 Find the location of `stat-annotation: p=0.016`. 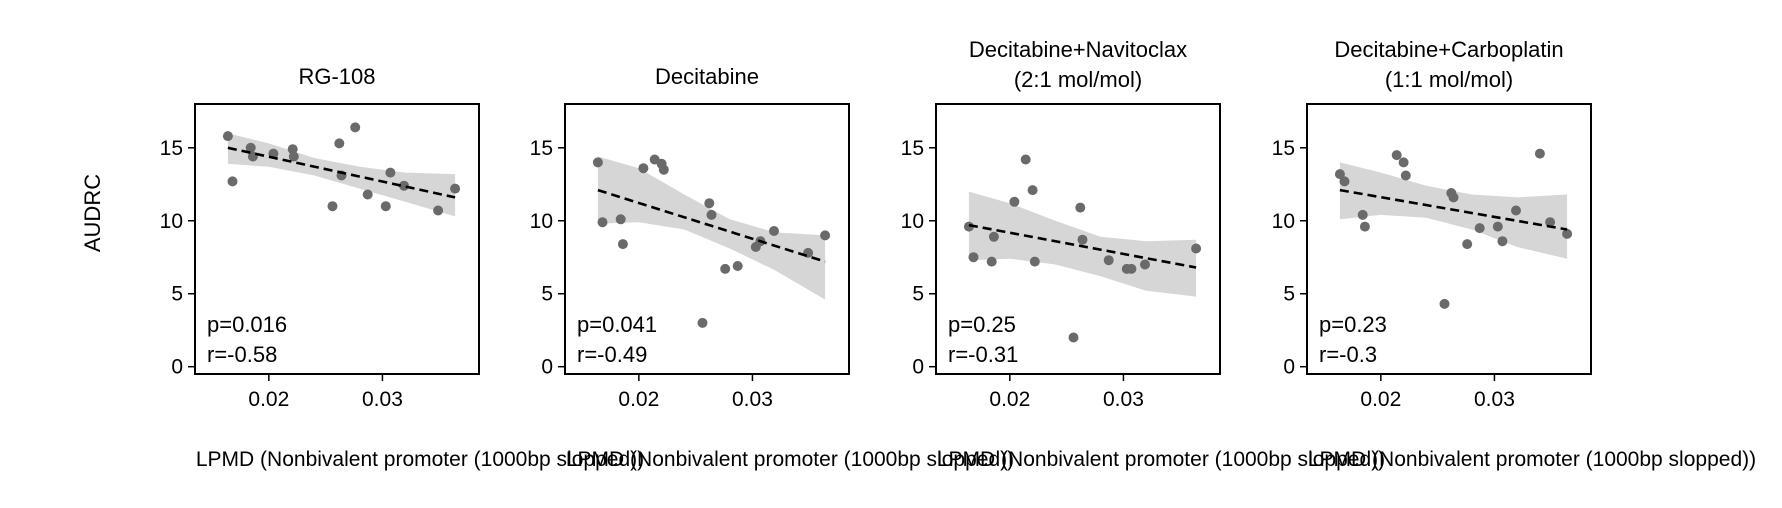

stat-annotation: p=0.016 is located at coordinates (247, 324).